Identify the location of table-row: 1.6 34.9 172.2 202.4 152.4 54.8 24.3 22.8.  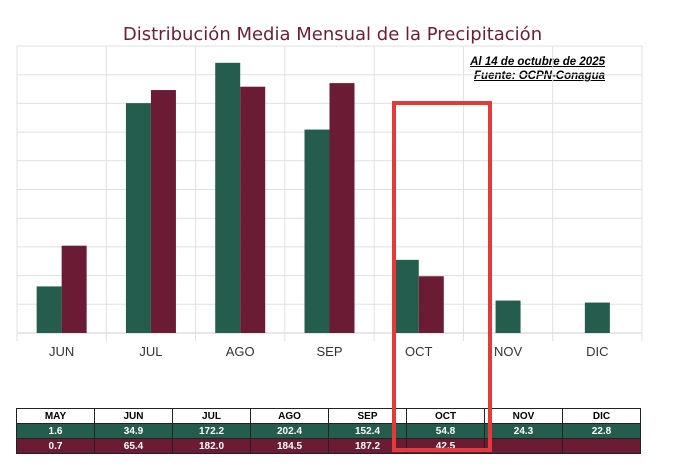
(328, 431).